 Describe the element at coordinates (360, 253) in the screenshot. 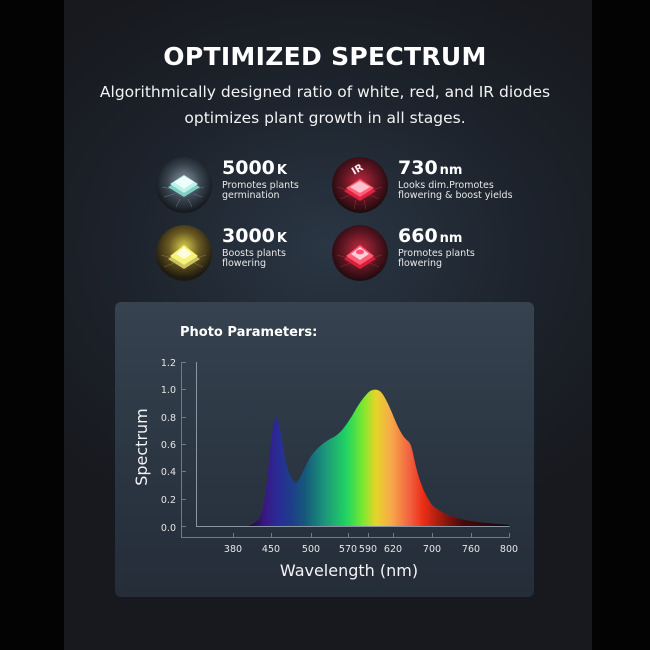

I see `red-led-chip-icon` at that location.